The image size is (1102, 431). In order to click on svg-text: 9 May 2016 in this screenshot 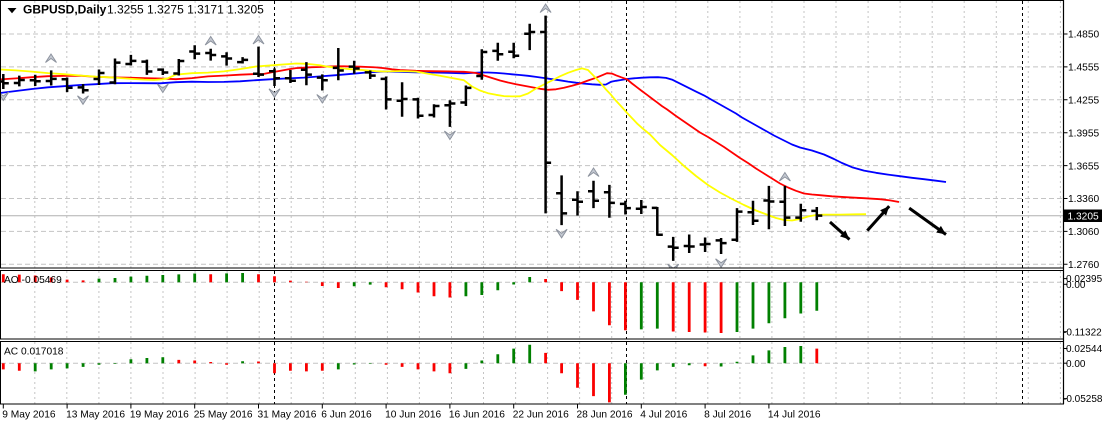, I will do `click(29, 415)`.